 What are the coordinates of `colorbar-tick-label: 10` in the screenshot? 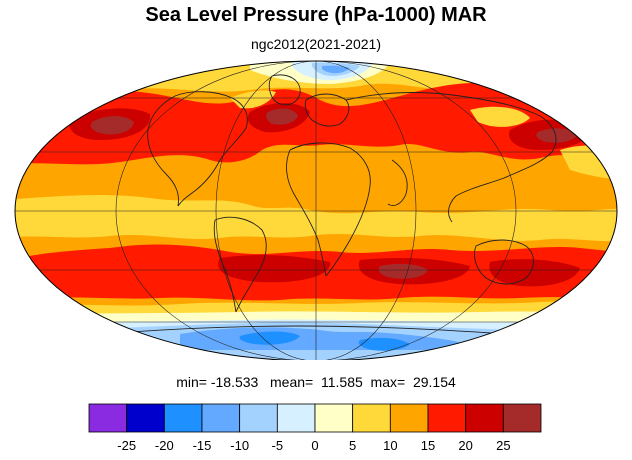 It's located at (390, 445).